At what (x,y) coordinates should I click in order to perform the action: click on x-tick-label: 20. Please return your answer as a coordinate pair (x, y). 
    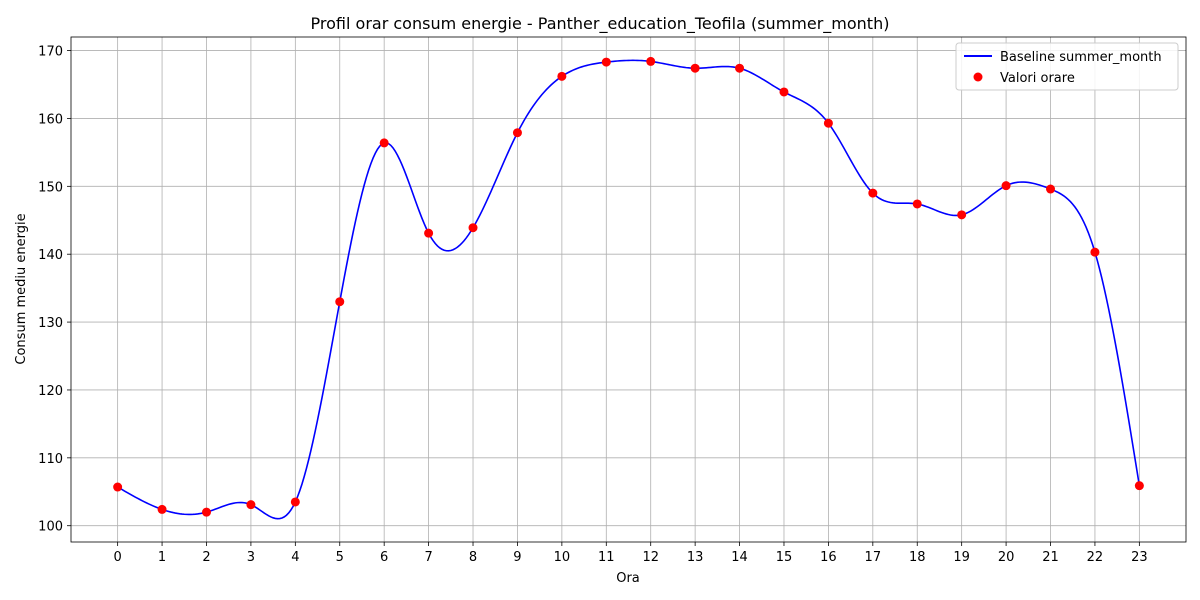
    Looking at the image, I should click on (1006, 557).